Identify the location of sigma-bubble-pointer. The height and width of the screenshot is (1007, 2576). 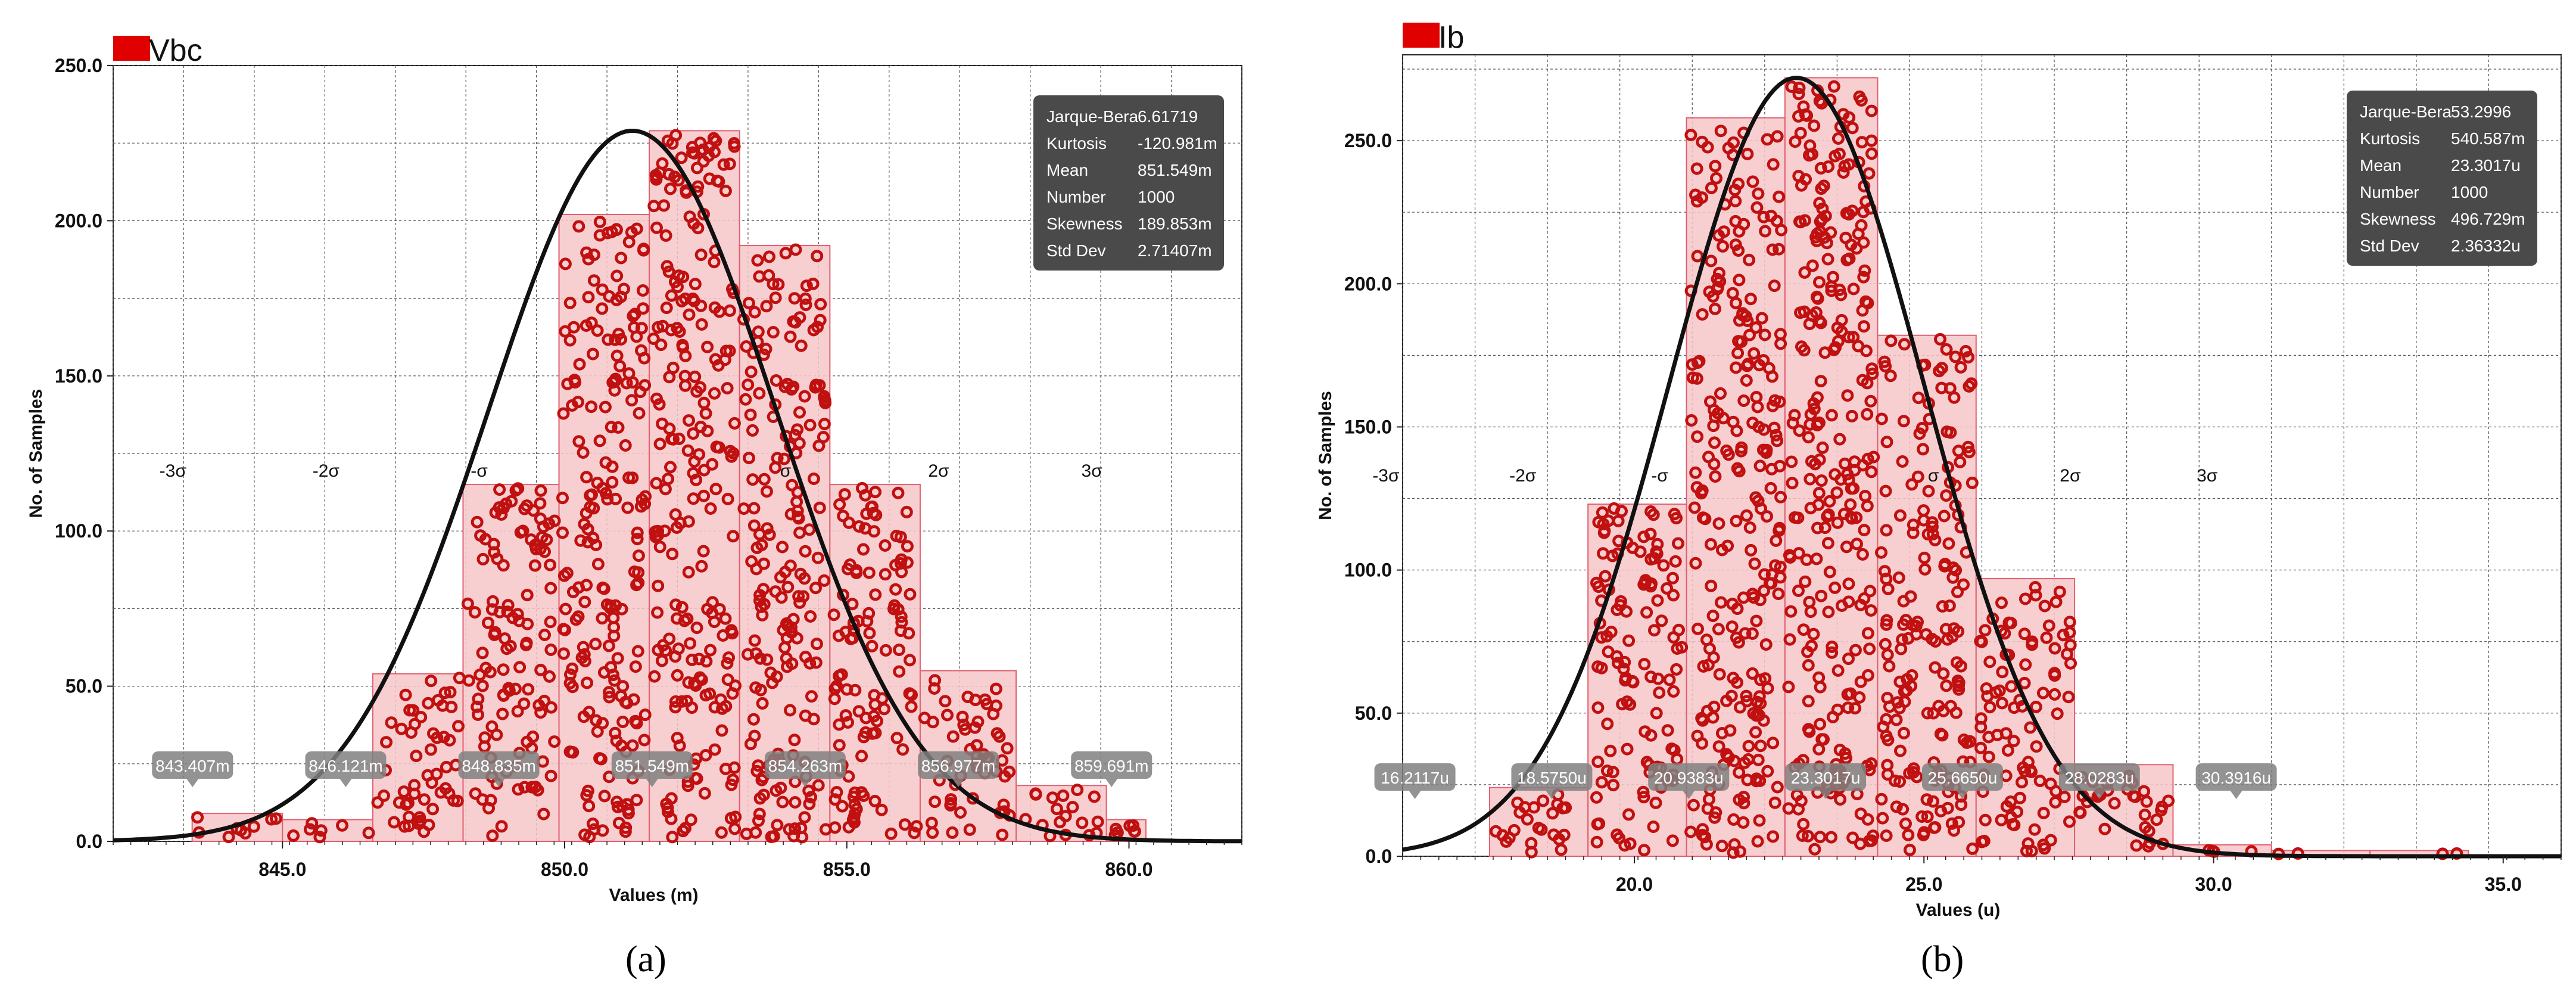
(1962, 795).